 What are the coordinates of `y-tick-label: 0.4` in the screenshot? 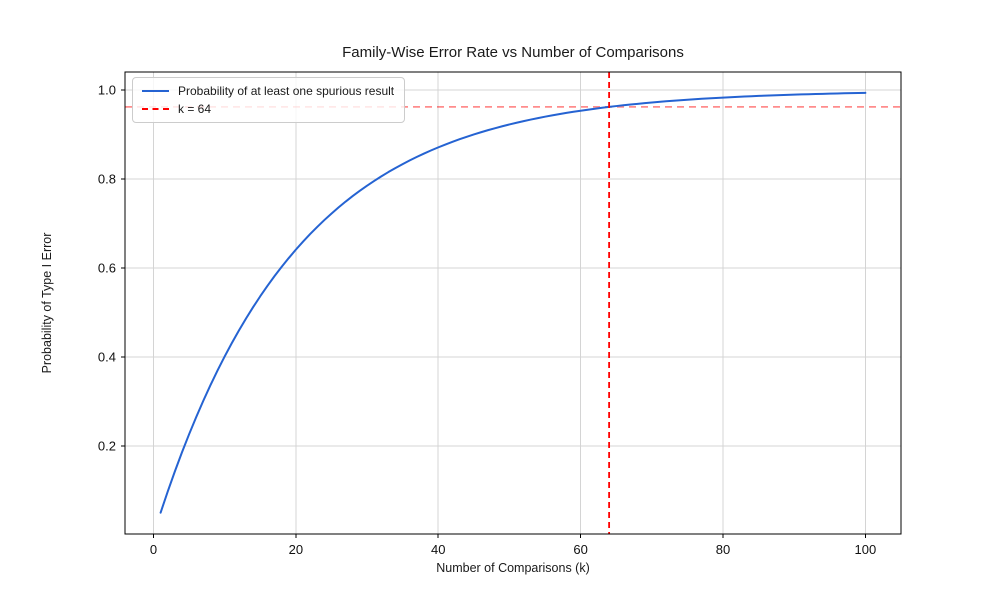 It's located at (107, 357).